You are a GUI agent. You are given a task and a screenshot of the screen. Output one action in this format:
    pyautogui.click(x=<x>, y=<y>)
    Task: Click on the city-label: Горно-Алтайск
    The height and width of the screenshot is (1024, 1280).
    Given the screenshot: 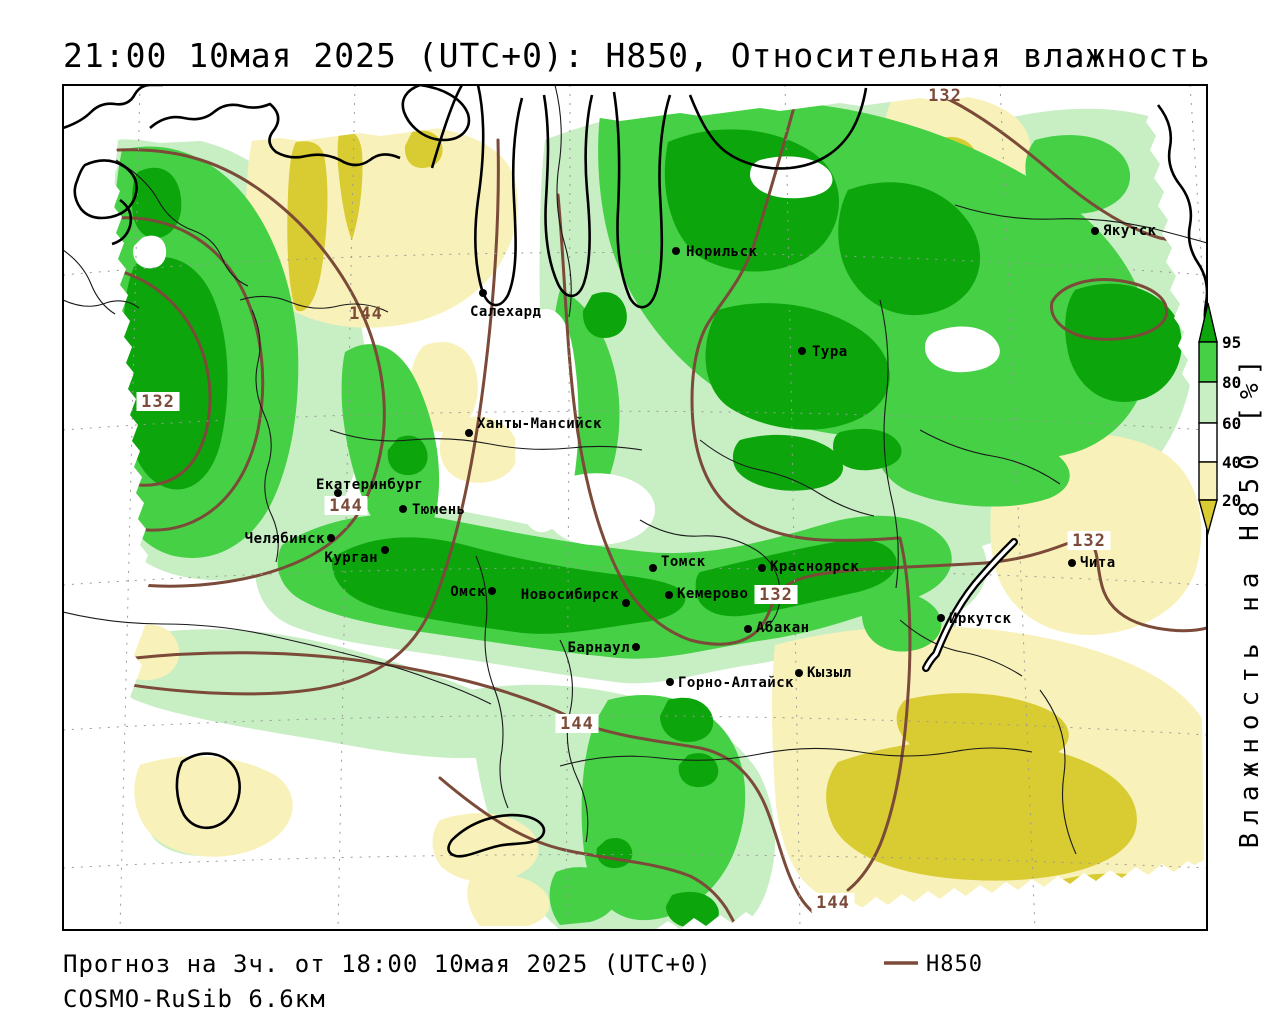 What is the action you would take?
    pyautogui.click(x=736, y=683)
    